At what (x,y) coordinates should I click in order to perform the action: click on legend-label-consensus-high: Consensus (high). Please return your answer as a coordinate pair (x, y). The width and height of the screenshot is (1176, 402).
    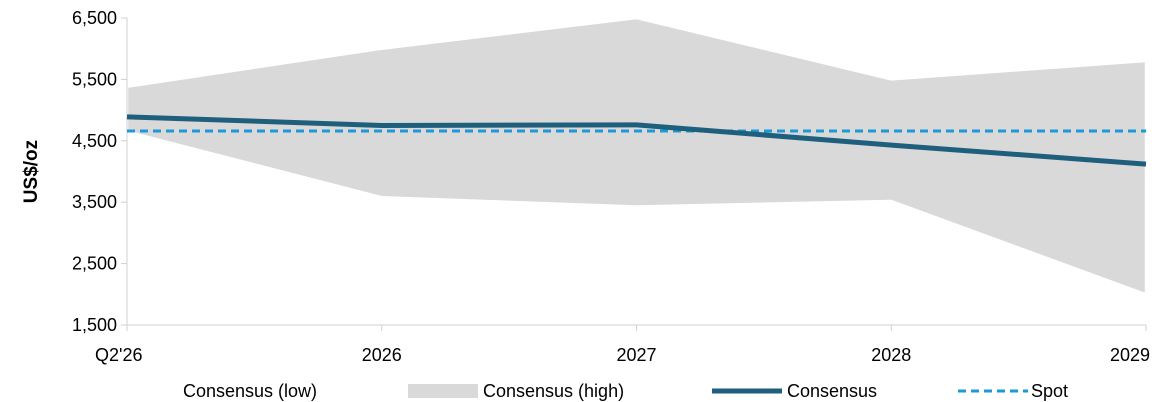
    Looking at the image, I should click on (553, 391).